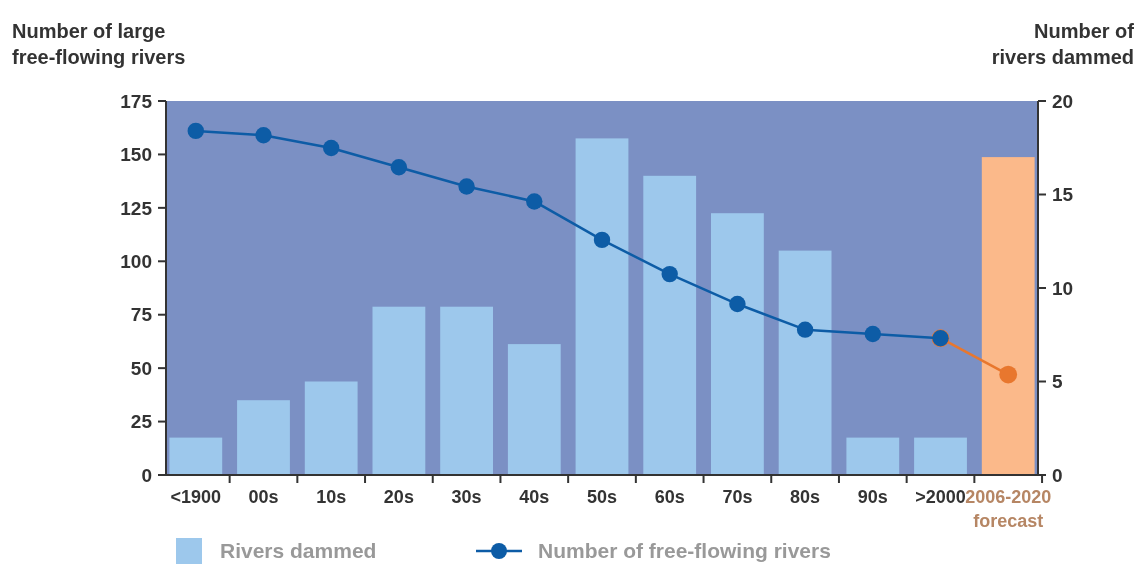  I want to click on x-tick-label: 80s, so click(805, 497).